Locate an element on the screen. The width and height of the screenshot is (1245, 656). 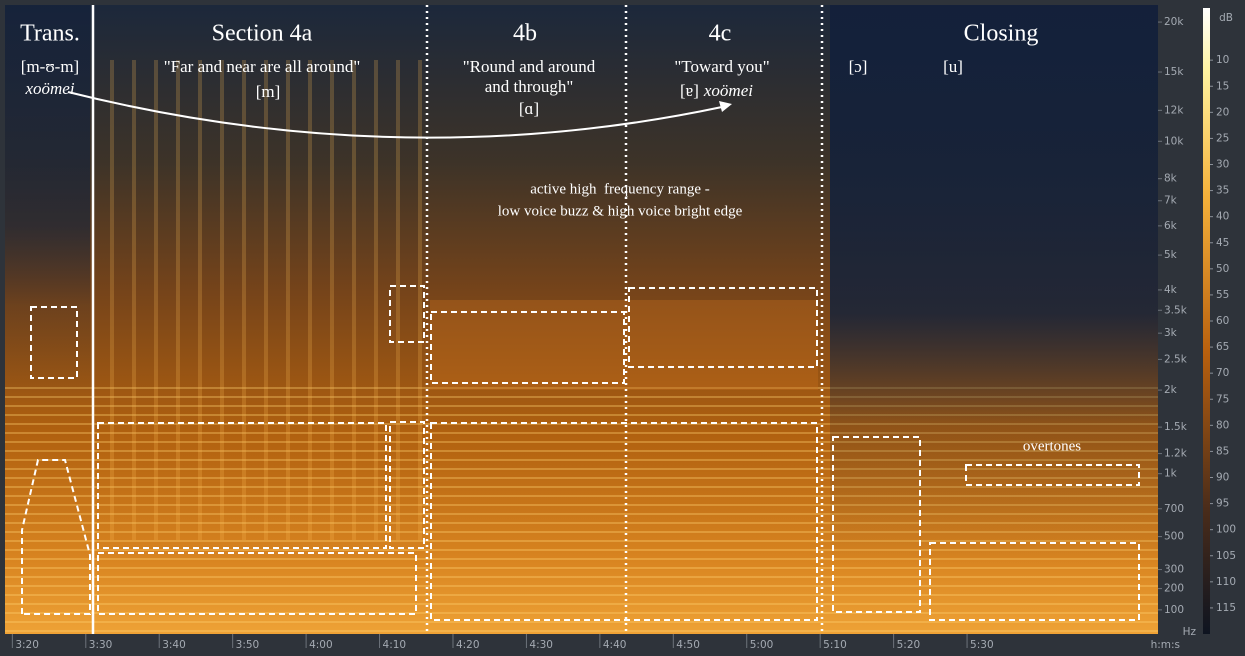
x-tick-label: 4:00 is located at coordinates (321, 645).